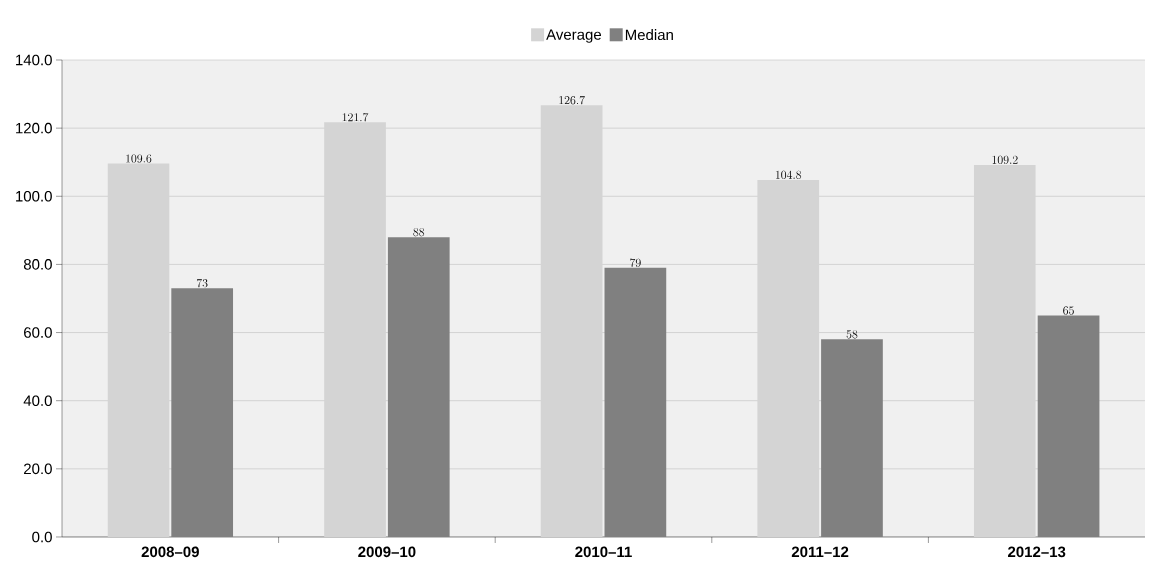 The width and height of the screenshot is (1157, 561). I want to click on data-label: 73, so click(202, 283).